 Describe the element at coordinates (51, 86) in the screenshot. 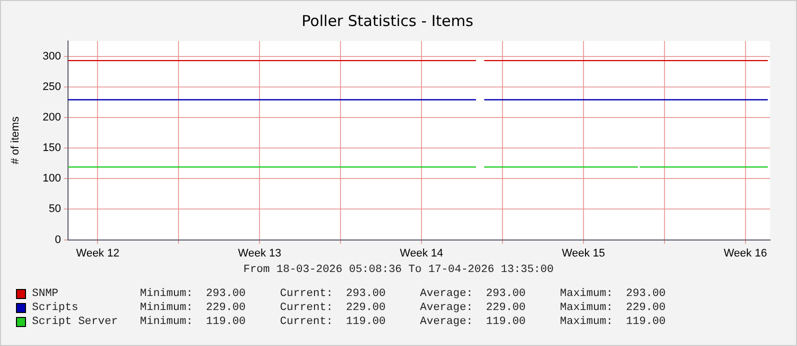

I see `y-tick-label: 250` at that location.